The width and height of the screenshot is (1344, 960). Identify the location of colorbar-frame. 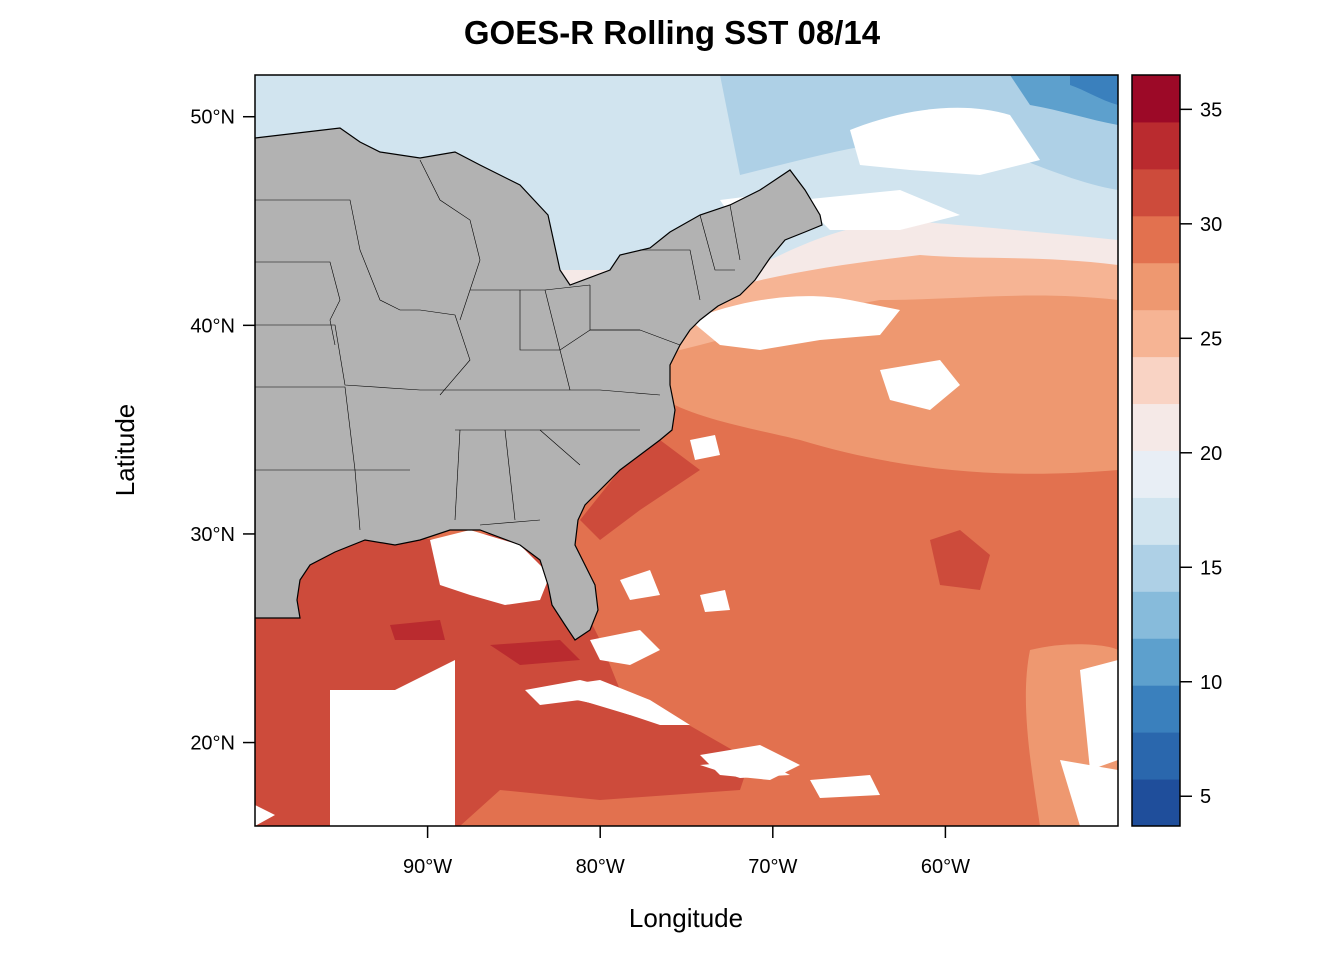
(1156, 450).